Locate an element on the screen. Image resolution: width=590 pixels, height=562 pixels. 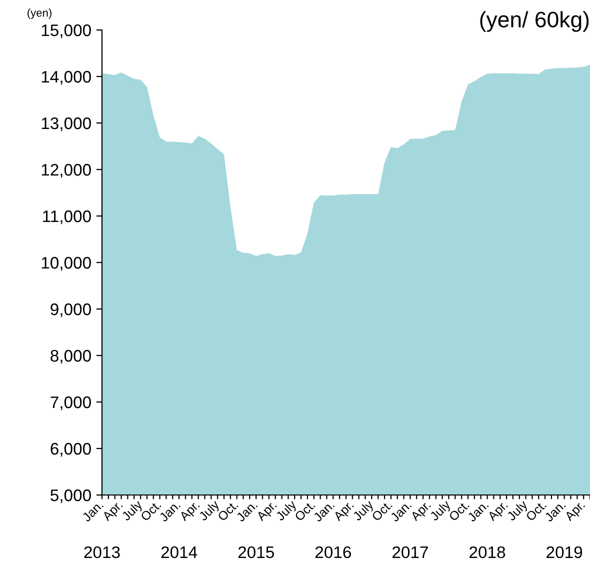
y-tick-label: 14,000 is located at coordinates (66, 77).